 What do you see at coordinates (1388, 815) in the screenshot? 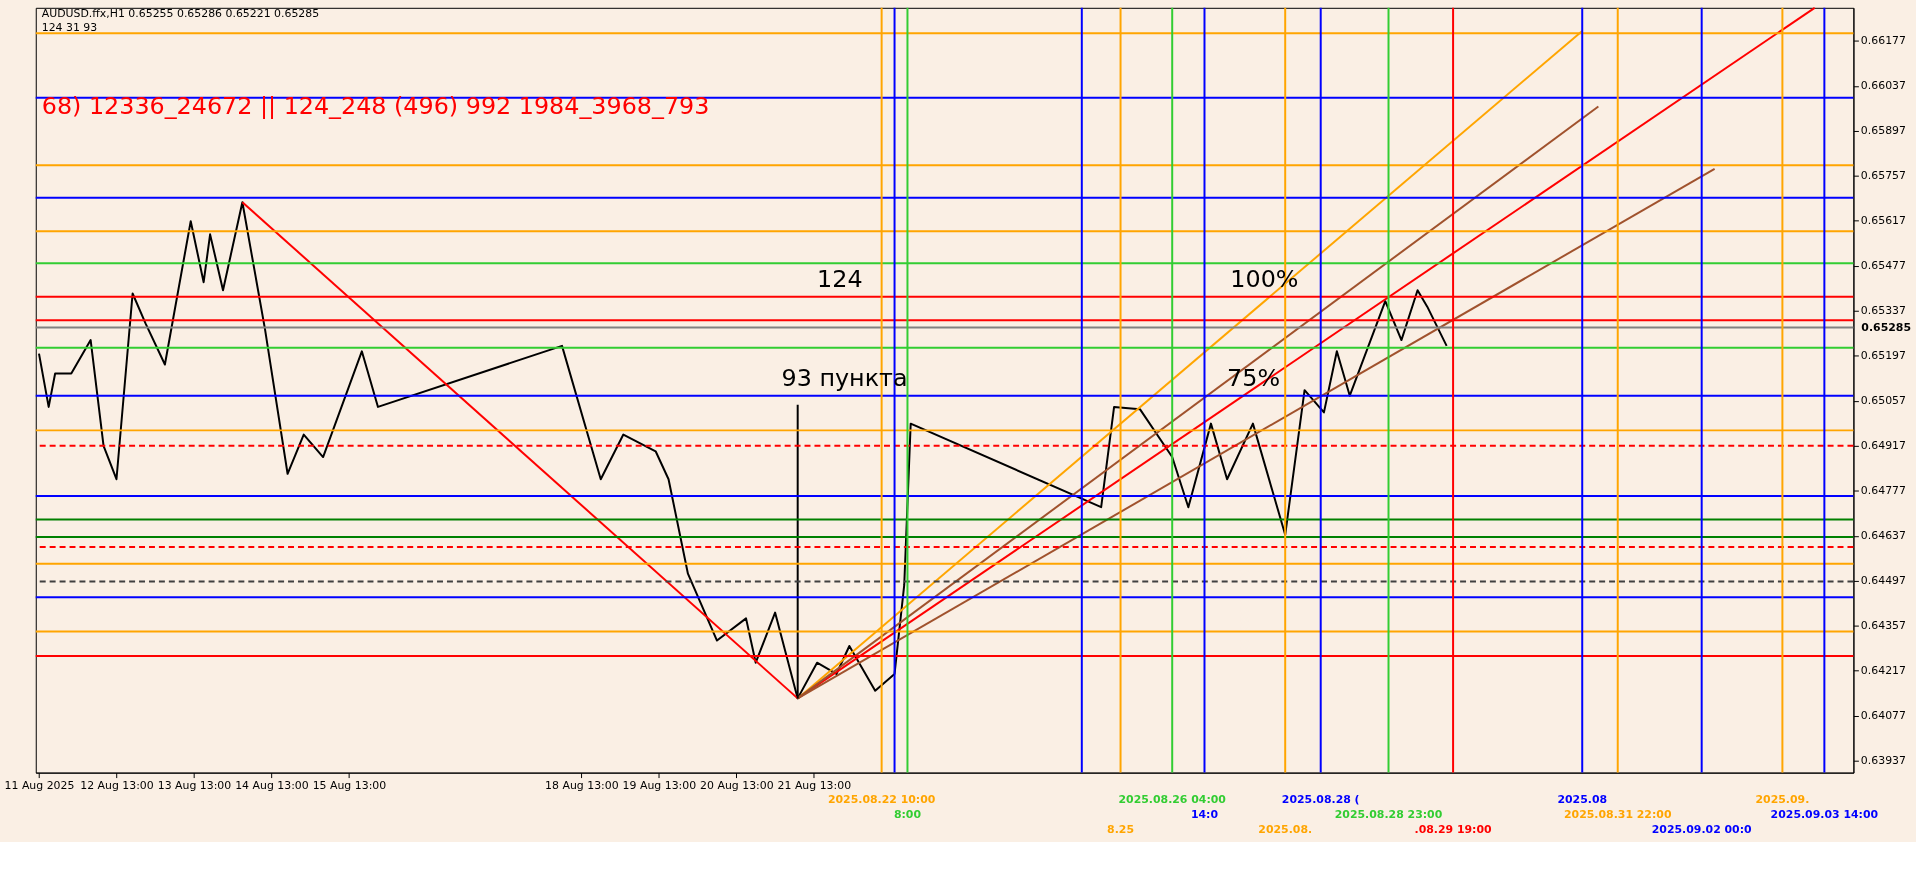
I see `ref-line-label: 2025.08.28 23:00` at bounding box center [1388, 815].